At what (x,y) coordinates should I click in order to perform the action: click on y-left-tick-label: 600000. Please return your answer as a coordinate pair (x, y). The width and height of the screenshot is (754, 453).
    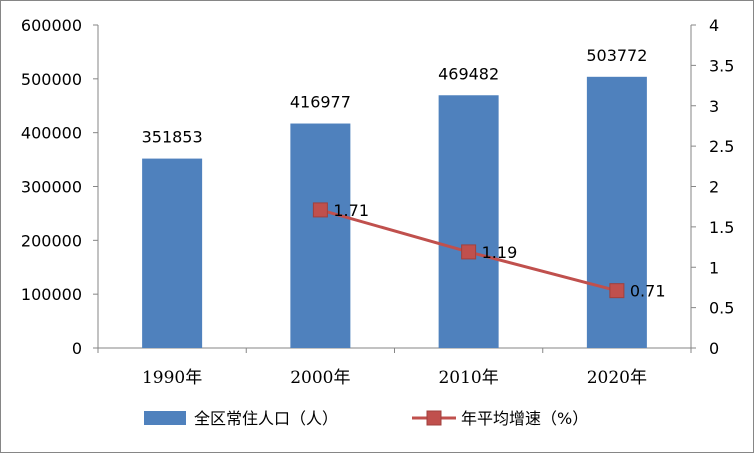
    Looking at the image, I should click on (51, 25).